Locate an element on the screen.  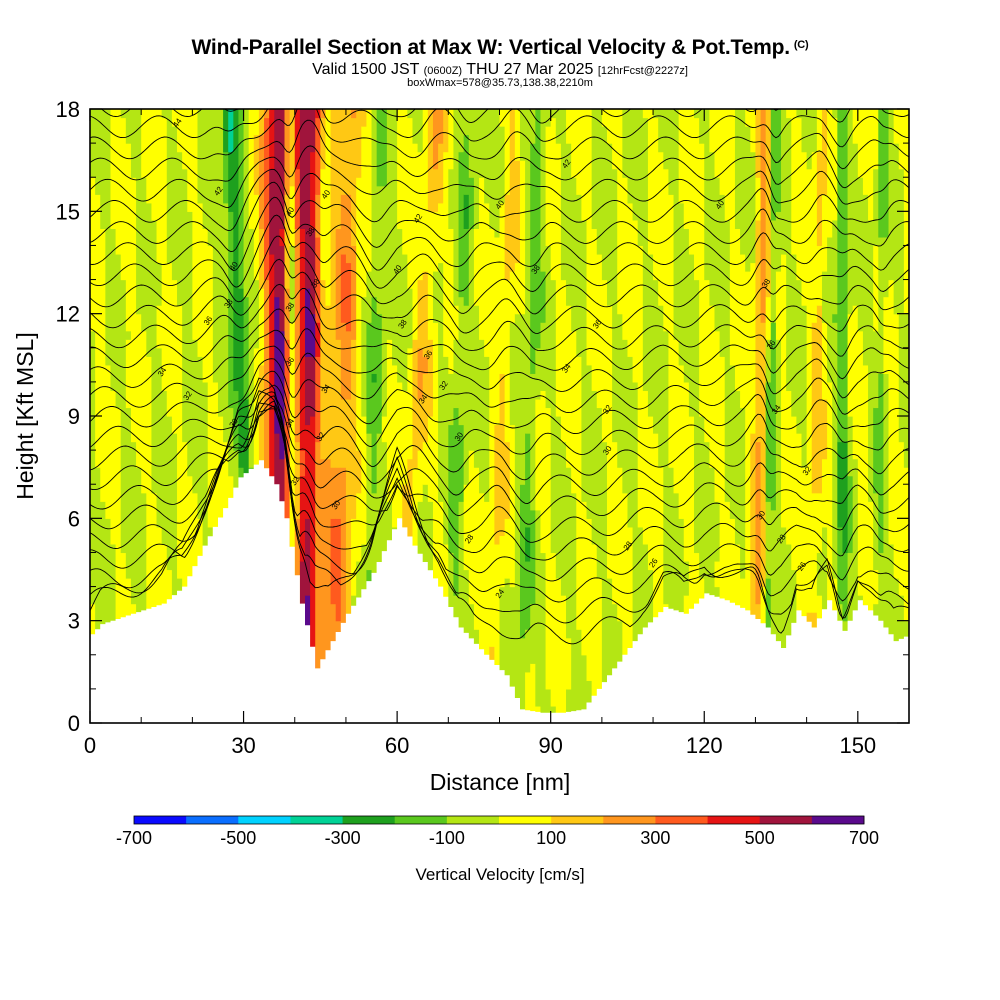
colorbar-tick-label: 300 is located at coordinates (655, 838).